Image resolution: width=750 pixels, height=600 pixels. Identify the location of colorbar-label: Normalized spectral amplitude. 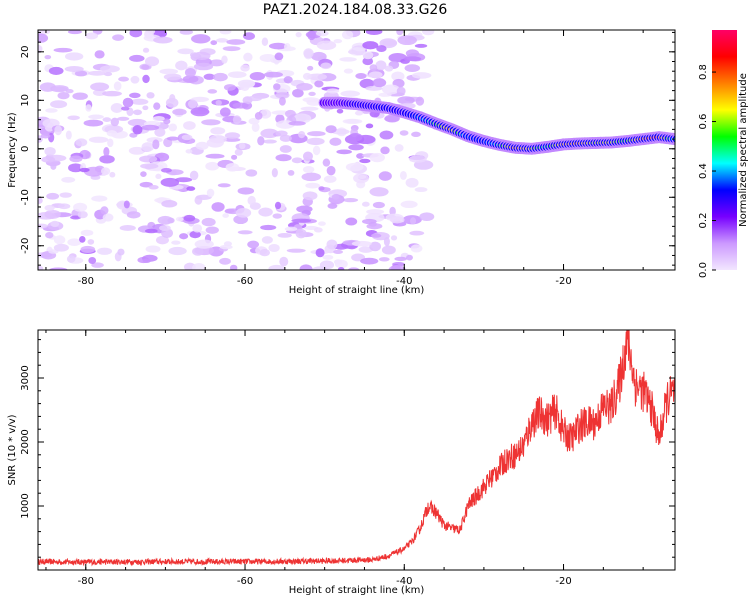
(743, 150).